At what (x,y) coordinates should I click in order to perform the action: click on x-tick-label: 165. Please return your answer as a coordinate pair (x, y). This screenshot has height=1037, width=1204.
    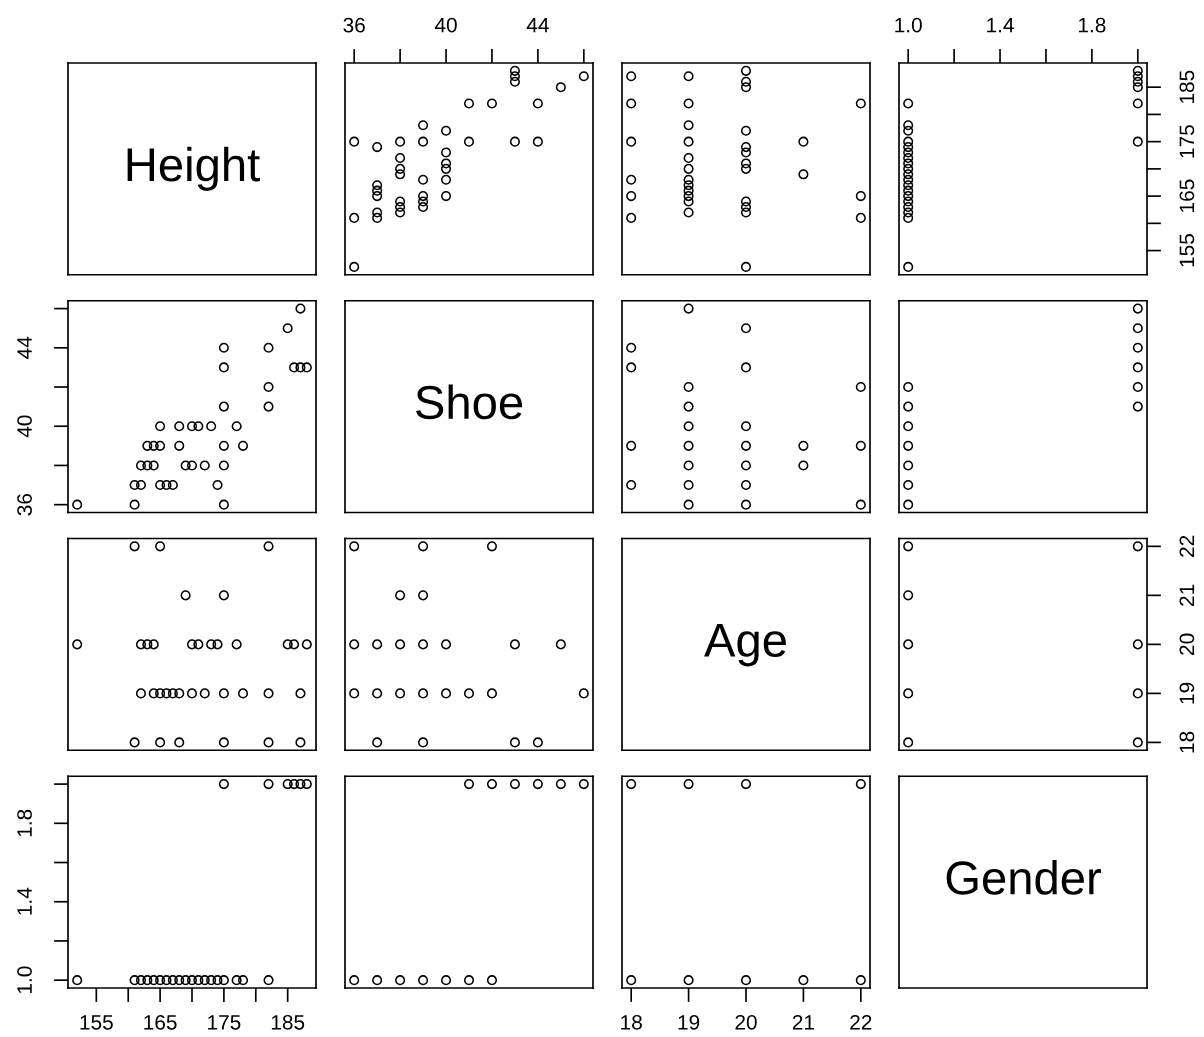
    Looking at the image, I should click on (160, 1022).